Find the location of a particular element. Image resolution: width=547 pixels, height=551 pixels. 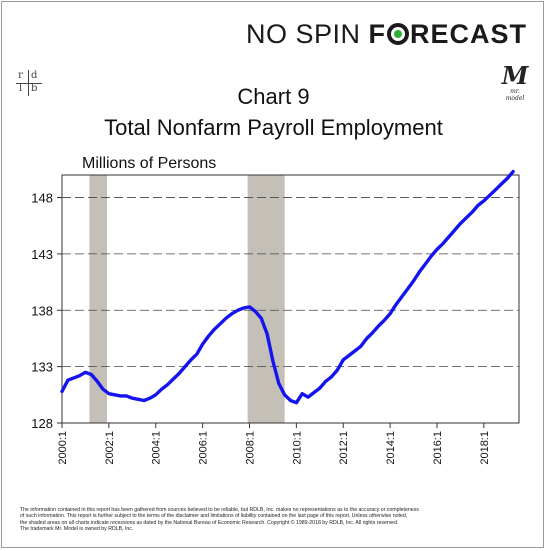

rdlb-d: d is located at coordinates (34, 75).